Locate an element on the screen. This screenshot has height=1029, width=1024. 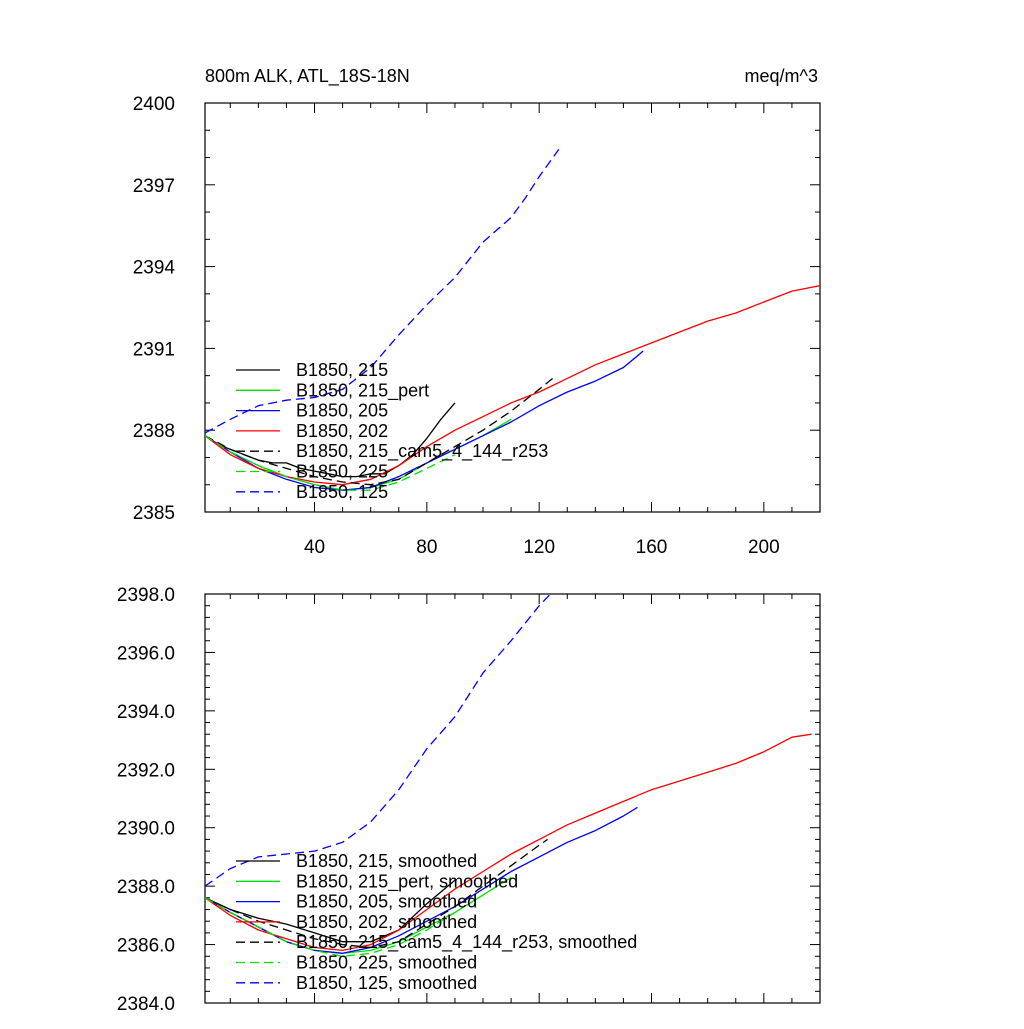
x-tick-label: 200 is located at coordinates (764, 547).